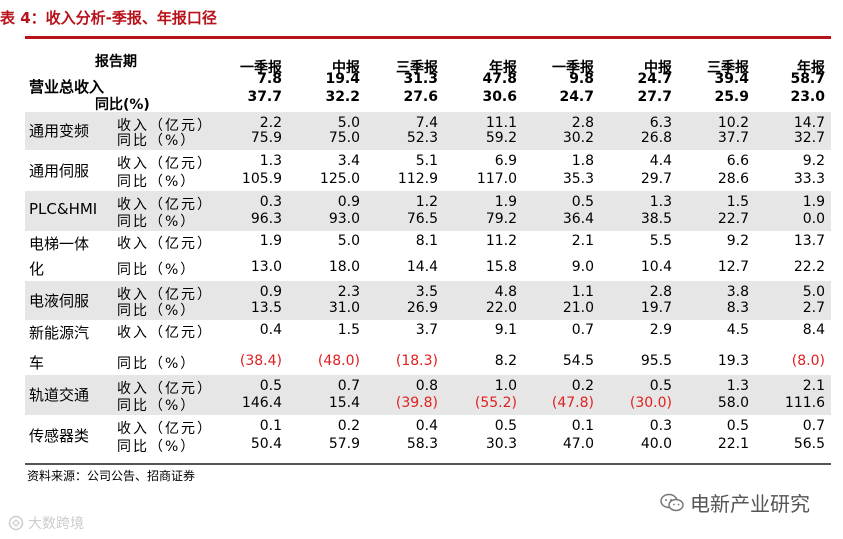 This screenshot has width=843, height=539. Describe the element at coordinates (56, 524) in the screenshot. I see `watermark-text: 大数跨境` at that location.